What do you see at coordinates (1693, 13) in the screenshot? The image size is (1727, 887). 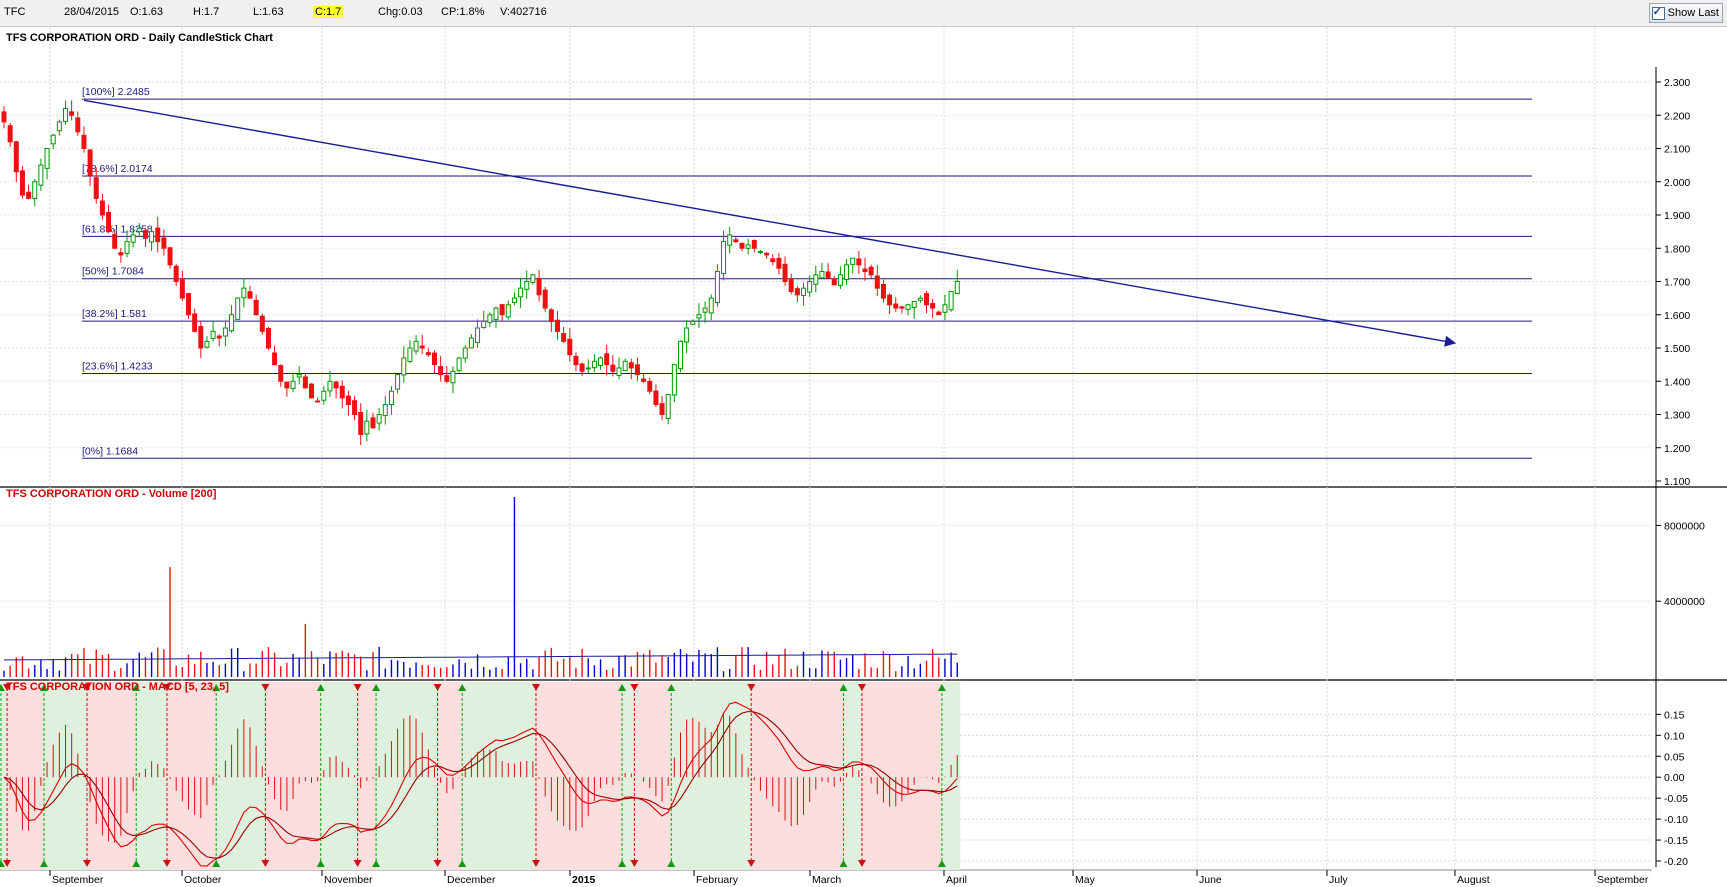 I see `show-last-label: Show Last` at bounding box center [1693, 13].